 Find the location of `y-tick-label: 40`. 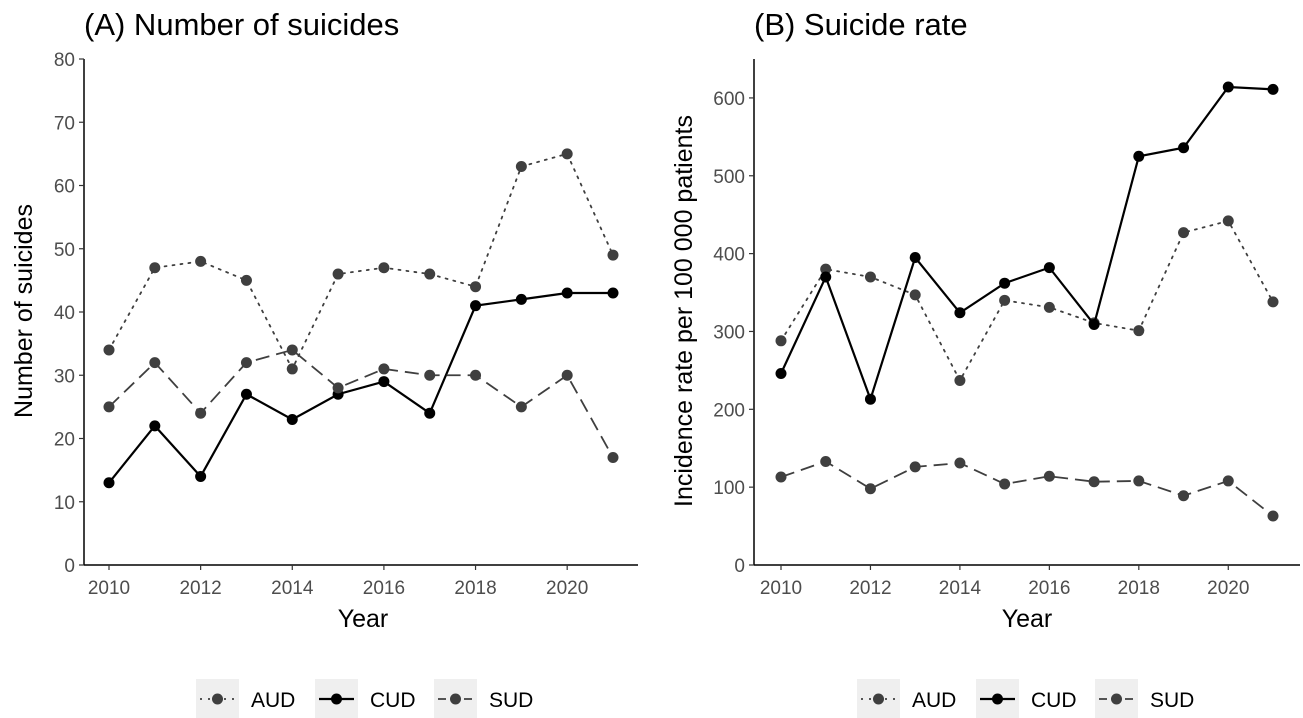

y-tick-label: 40 is located at coordinates (64, 313).